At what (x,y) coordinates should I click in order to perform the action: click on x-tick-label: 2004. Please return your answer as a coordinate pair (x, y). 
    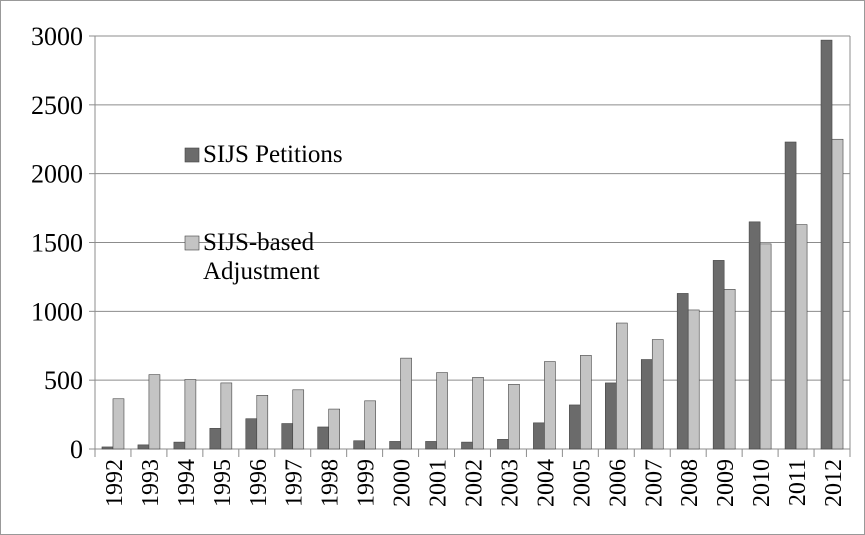
    Looking at the image, I should click on (546, 483).